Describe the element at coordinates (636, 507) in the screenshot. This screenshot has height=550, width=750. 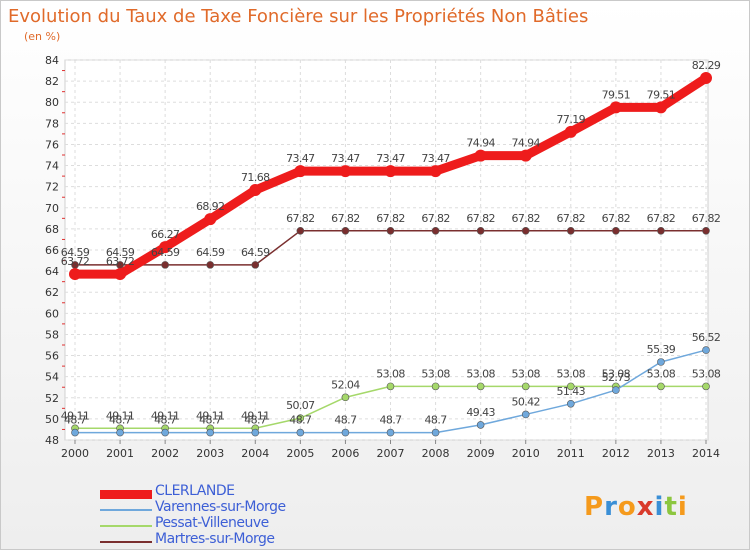
I see `proxiti-logo: Proxiti` at that location.